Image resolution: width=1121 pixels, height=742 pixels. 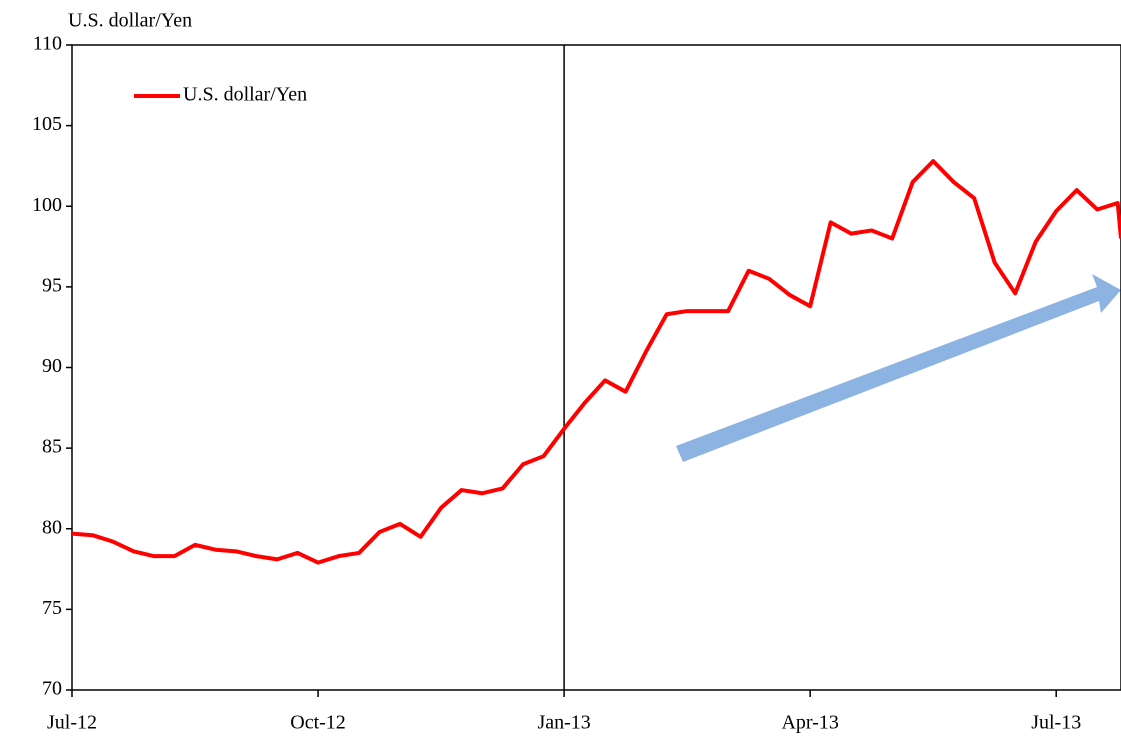 I want to click on legend-label: U.S. dollar/Yen, so click(x=245, y=95).